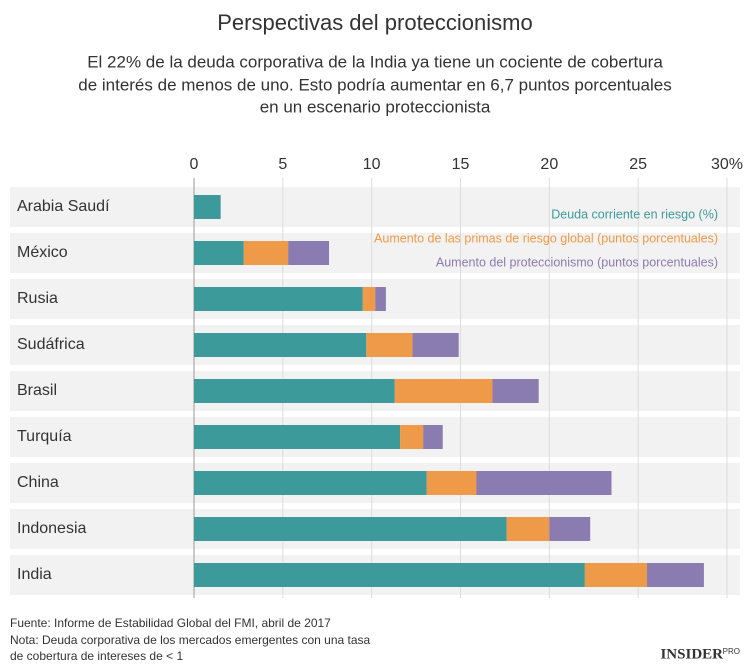 This screenshot has height=670, width=750. I want to click on y-tick-label: Rusia, so click(37, 298).